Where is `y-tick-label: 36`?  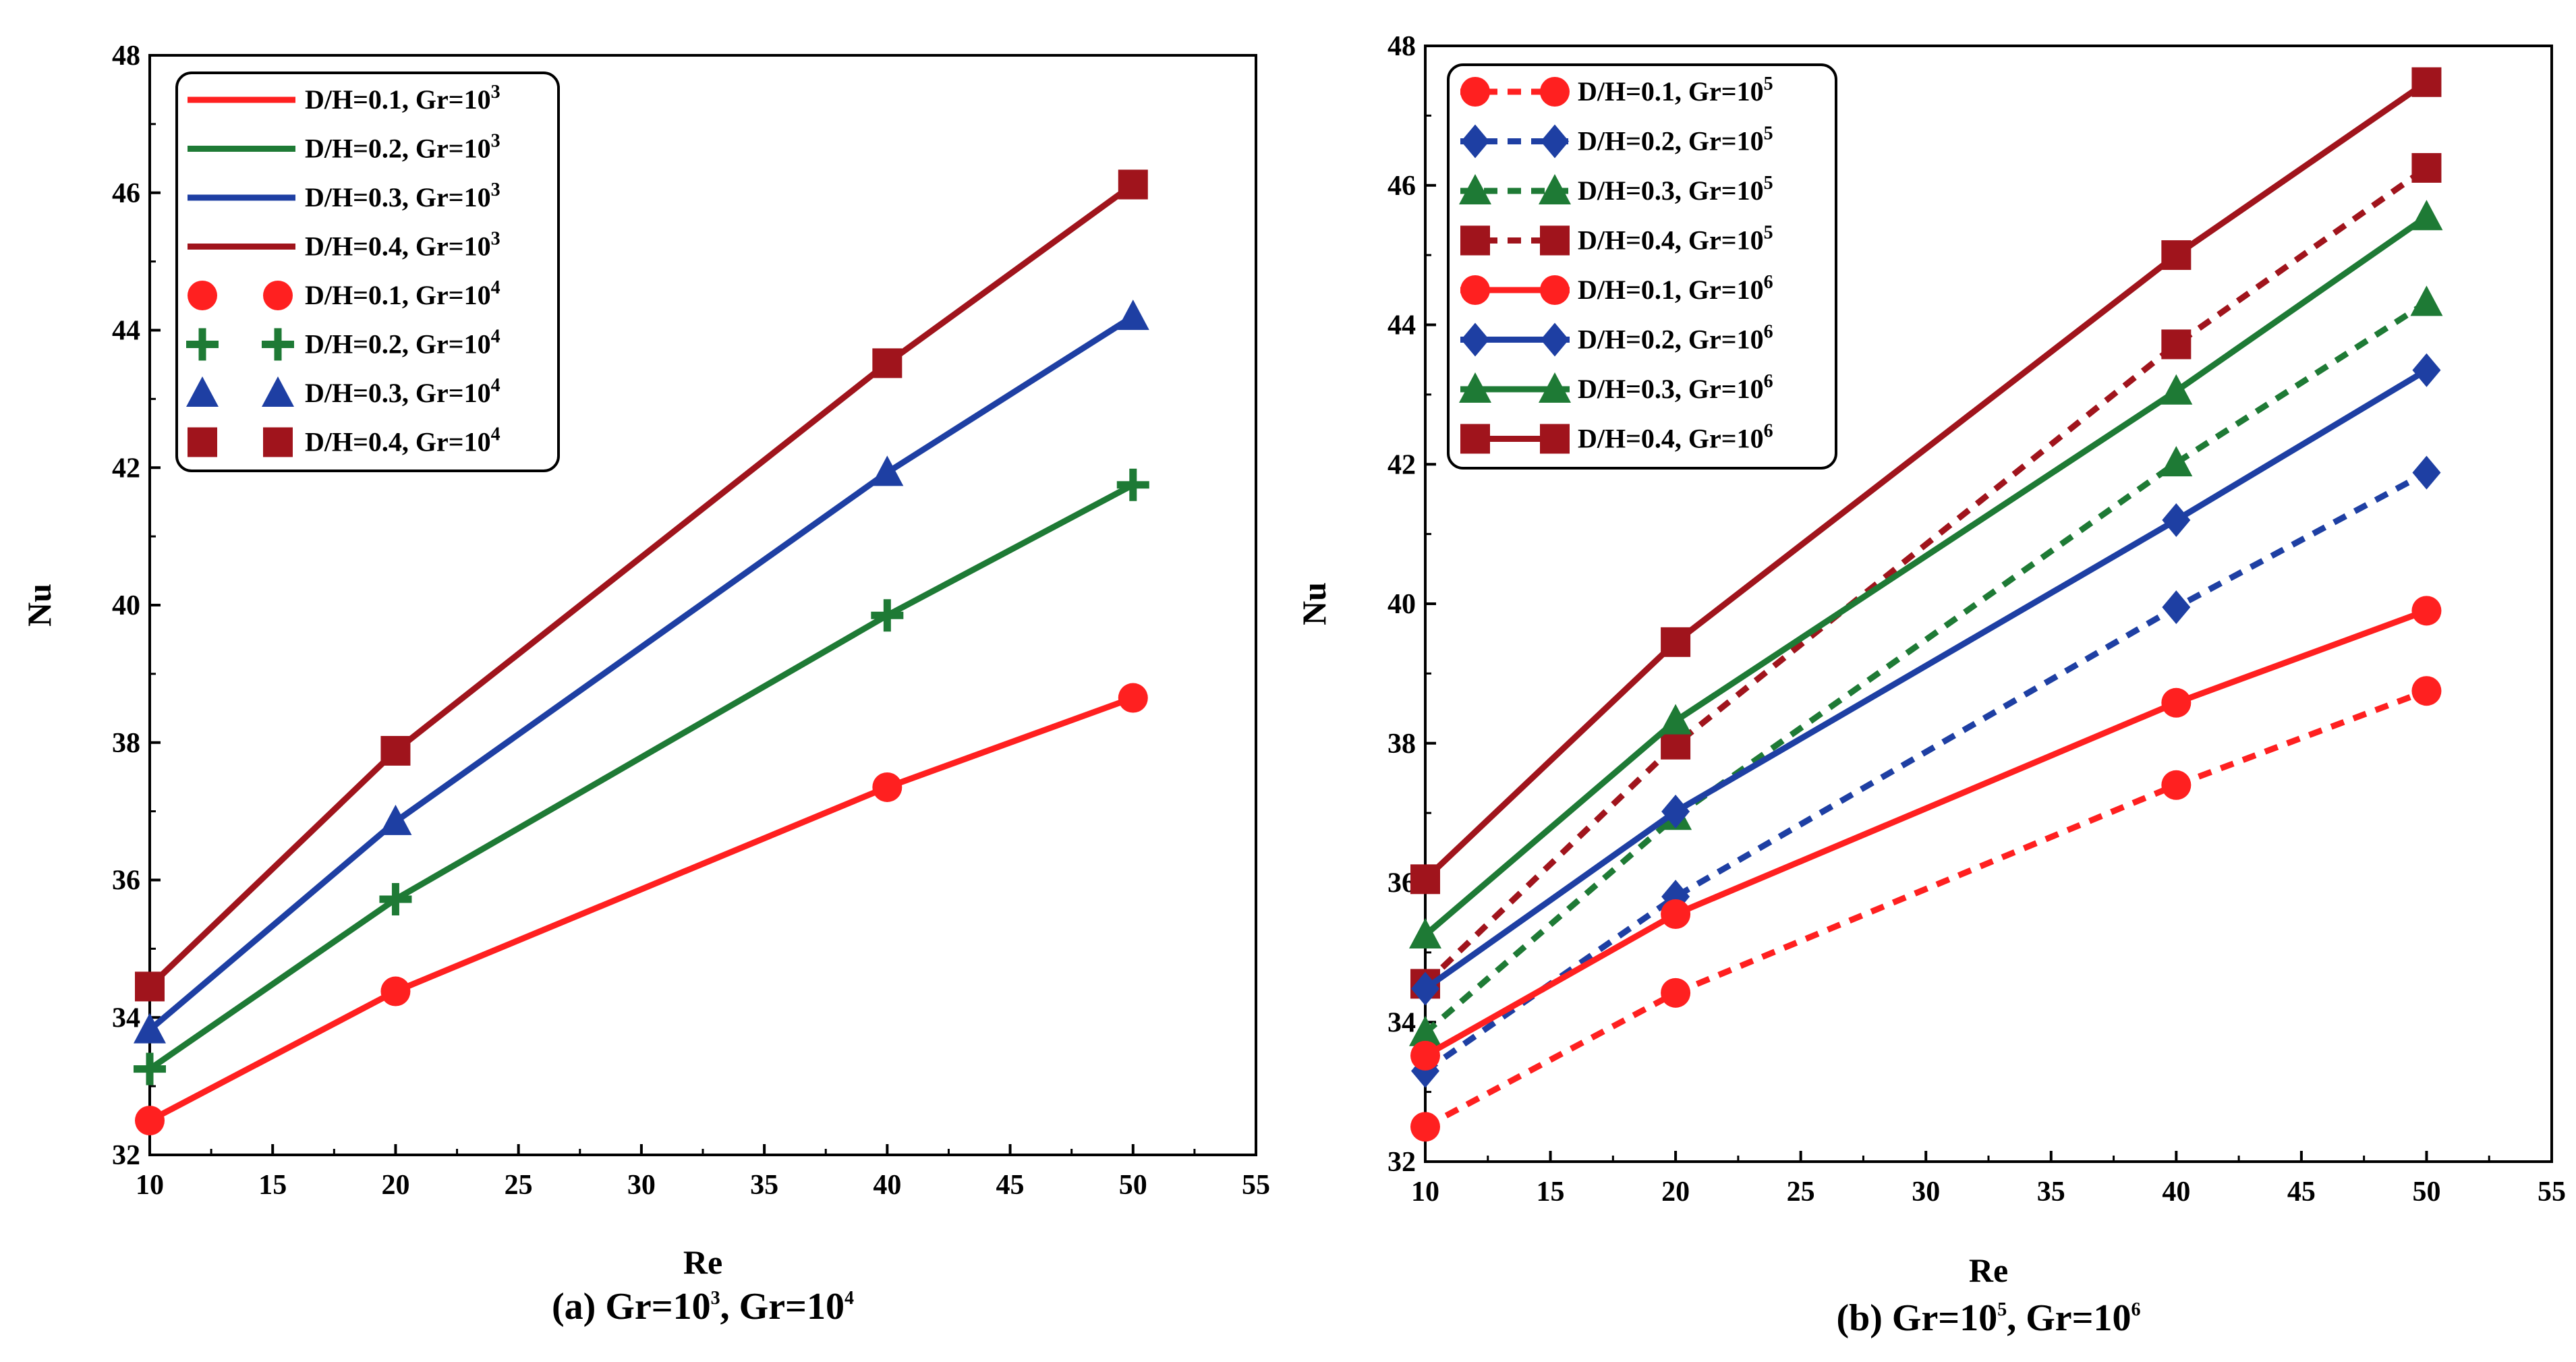 y-tick-label: 36 is located at coordinates (126, 882).